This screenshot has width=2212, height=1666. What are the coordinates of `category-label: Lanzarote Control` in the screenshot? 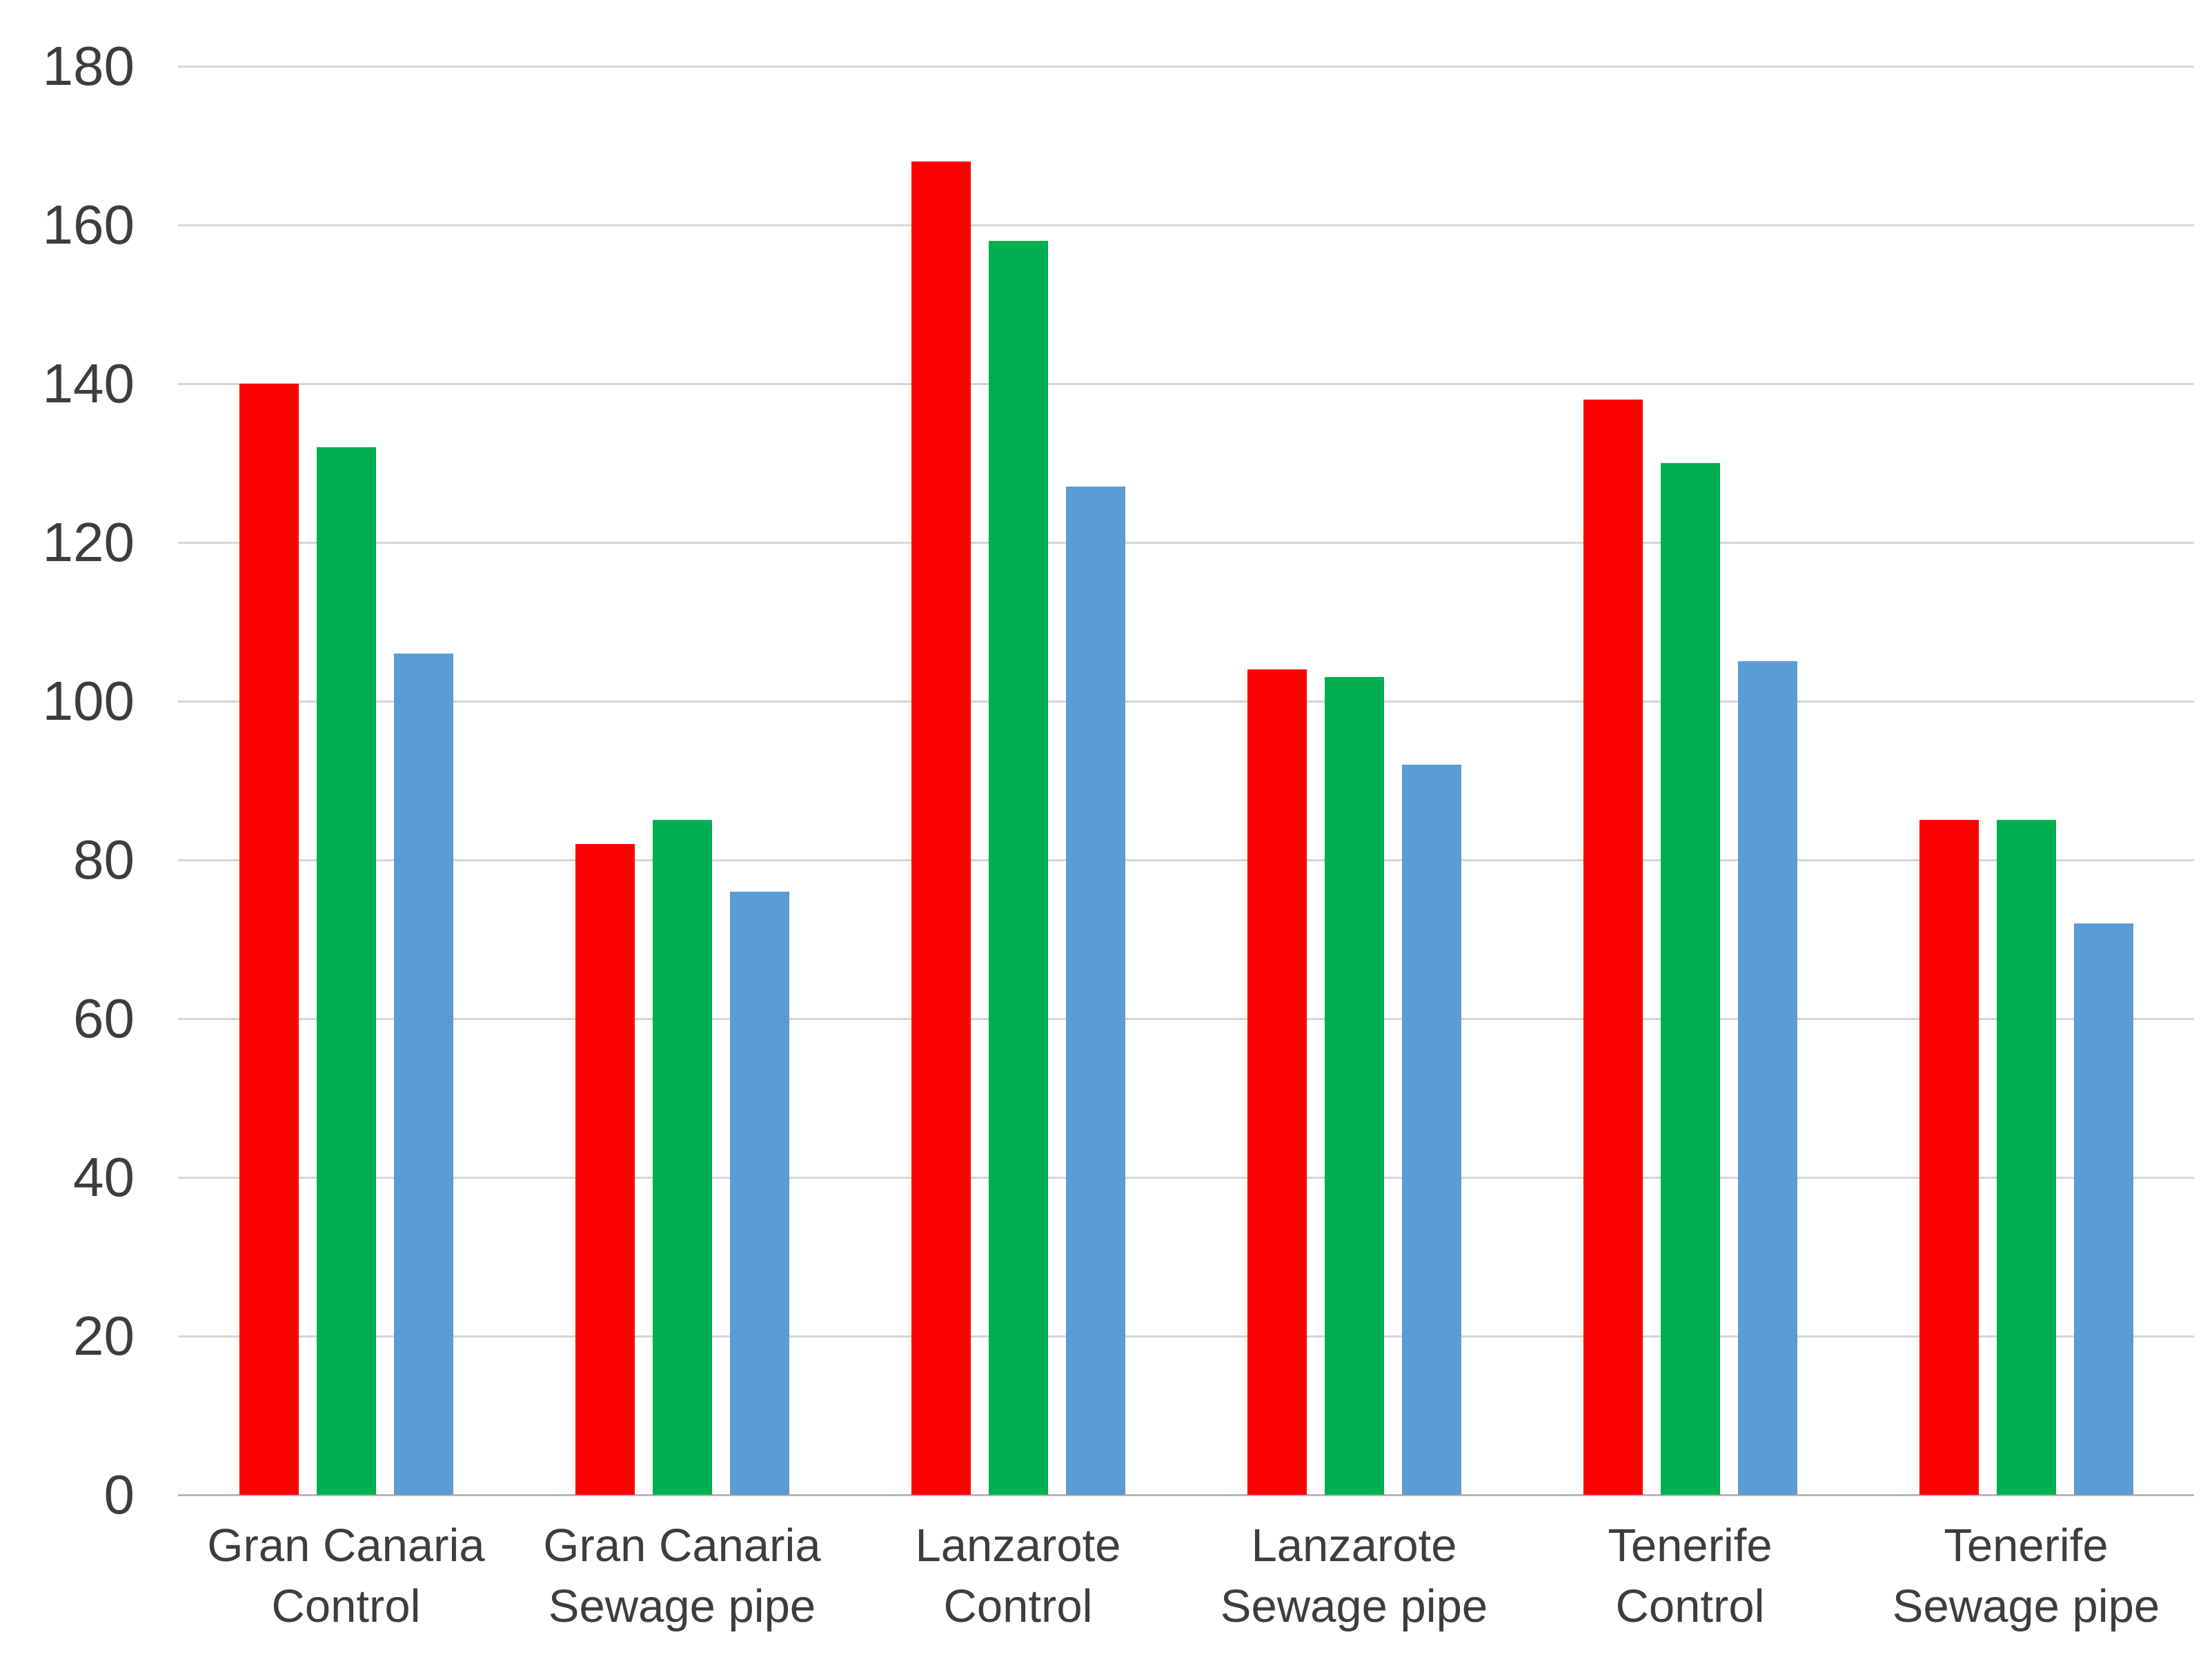 It's located at (1018, 1577).